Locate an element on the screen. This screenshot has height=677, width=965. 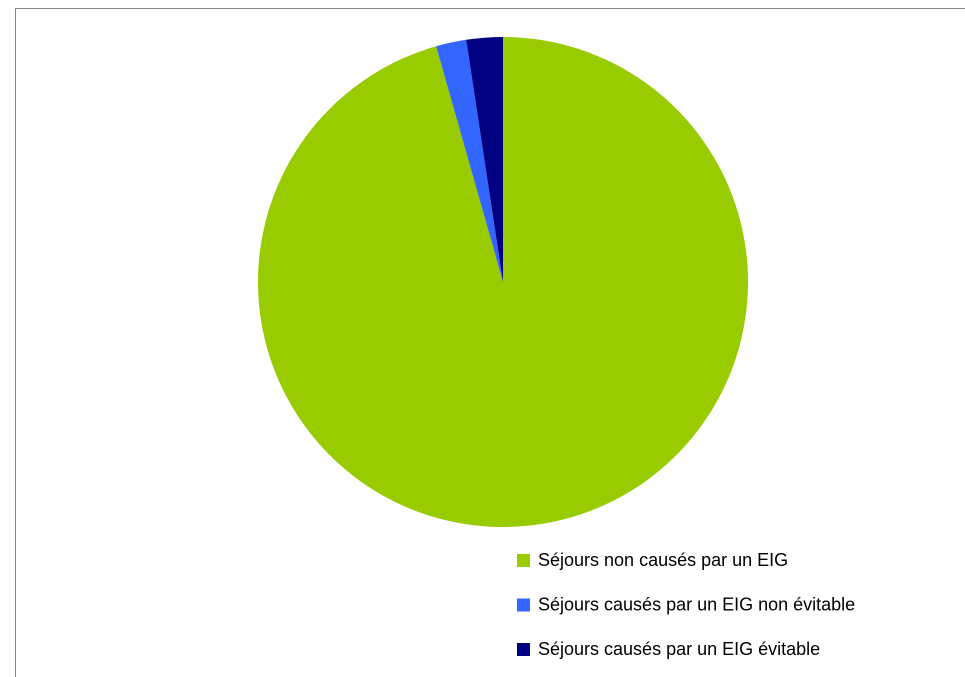
legend-label: Séjours causés par un EIG non évitable is located at coordinates (696, 604).